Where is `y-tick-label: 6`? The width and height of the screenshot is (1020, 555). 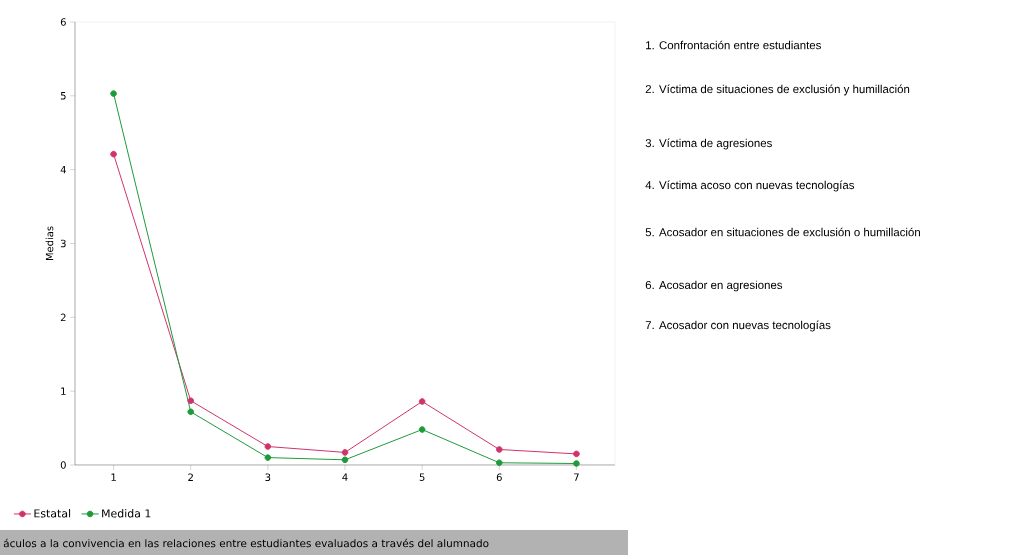 y-tick-label: 6 is located at coordinates (63, 22).